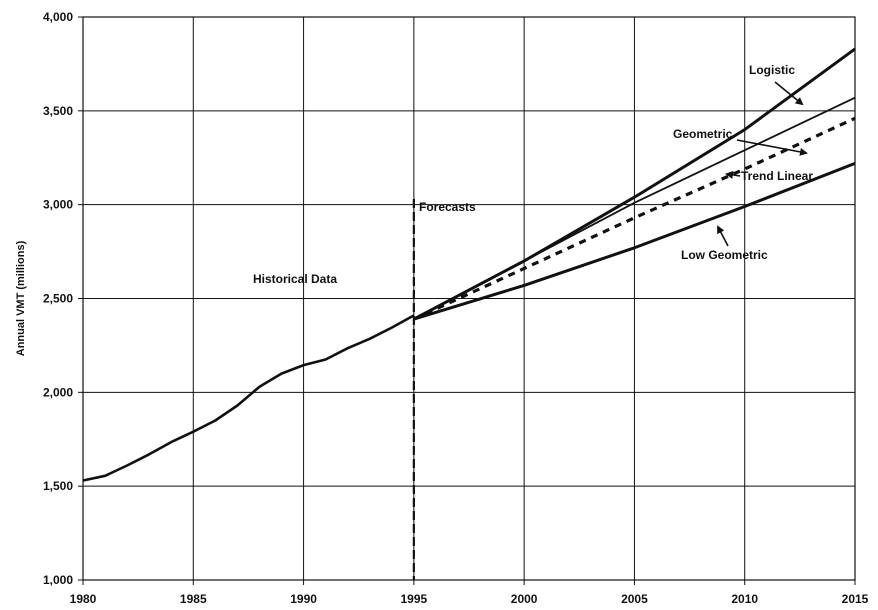 The height and width of the screenshot is (610, 878). I want to click on y-tick-label: 2,000, so click(58, 392).